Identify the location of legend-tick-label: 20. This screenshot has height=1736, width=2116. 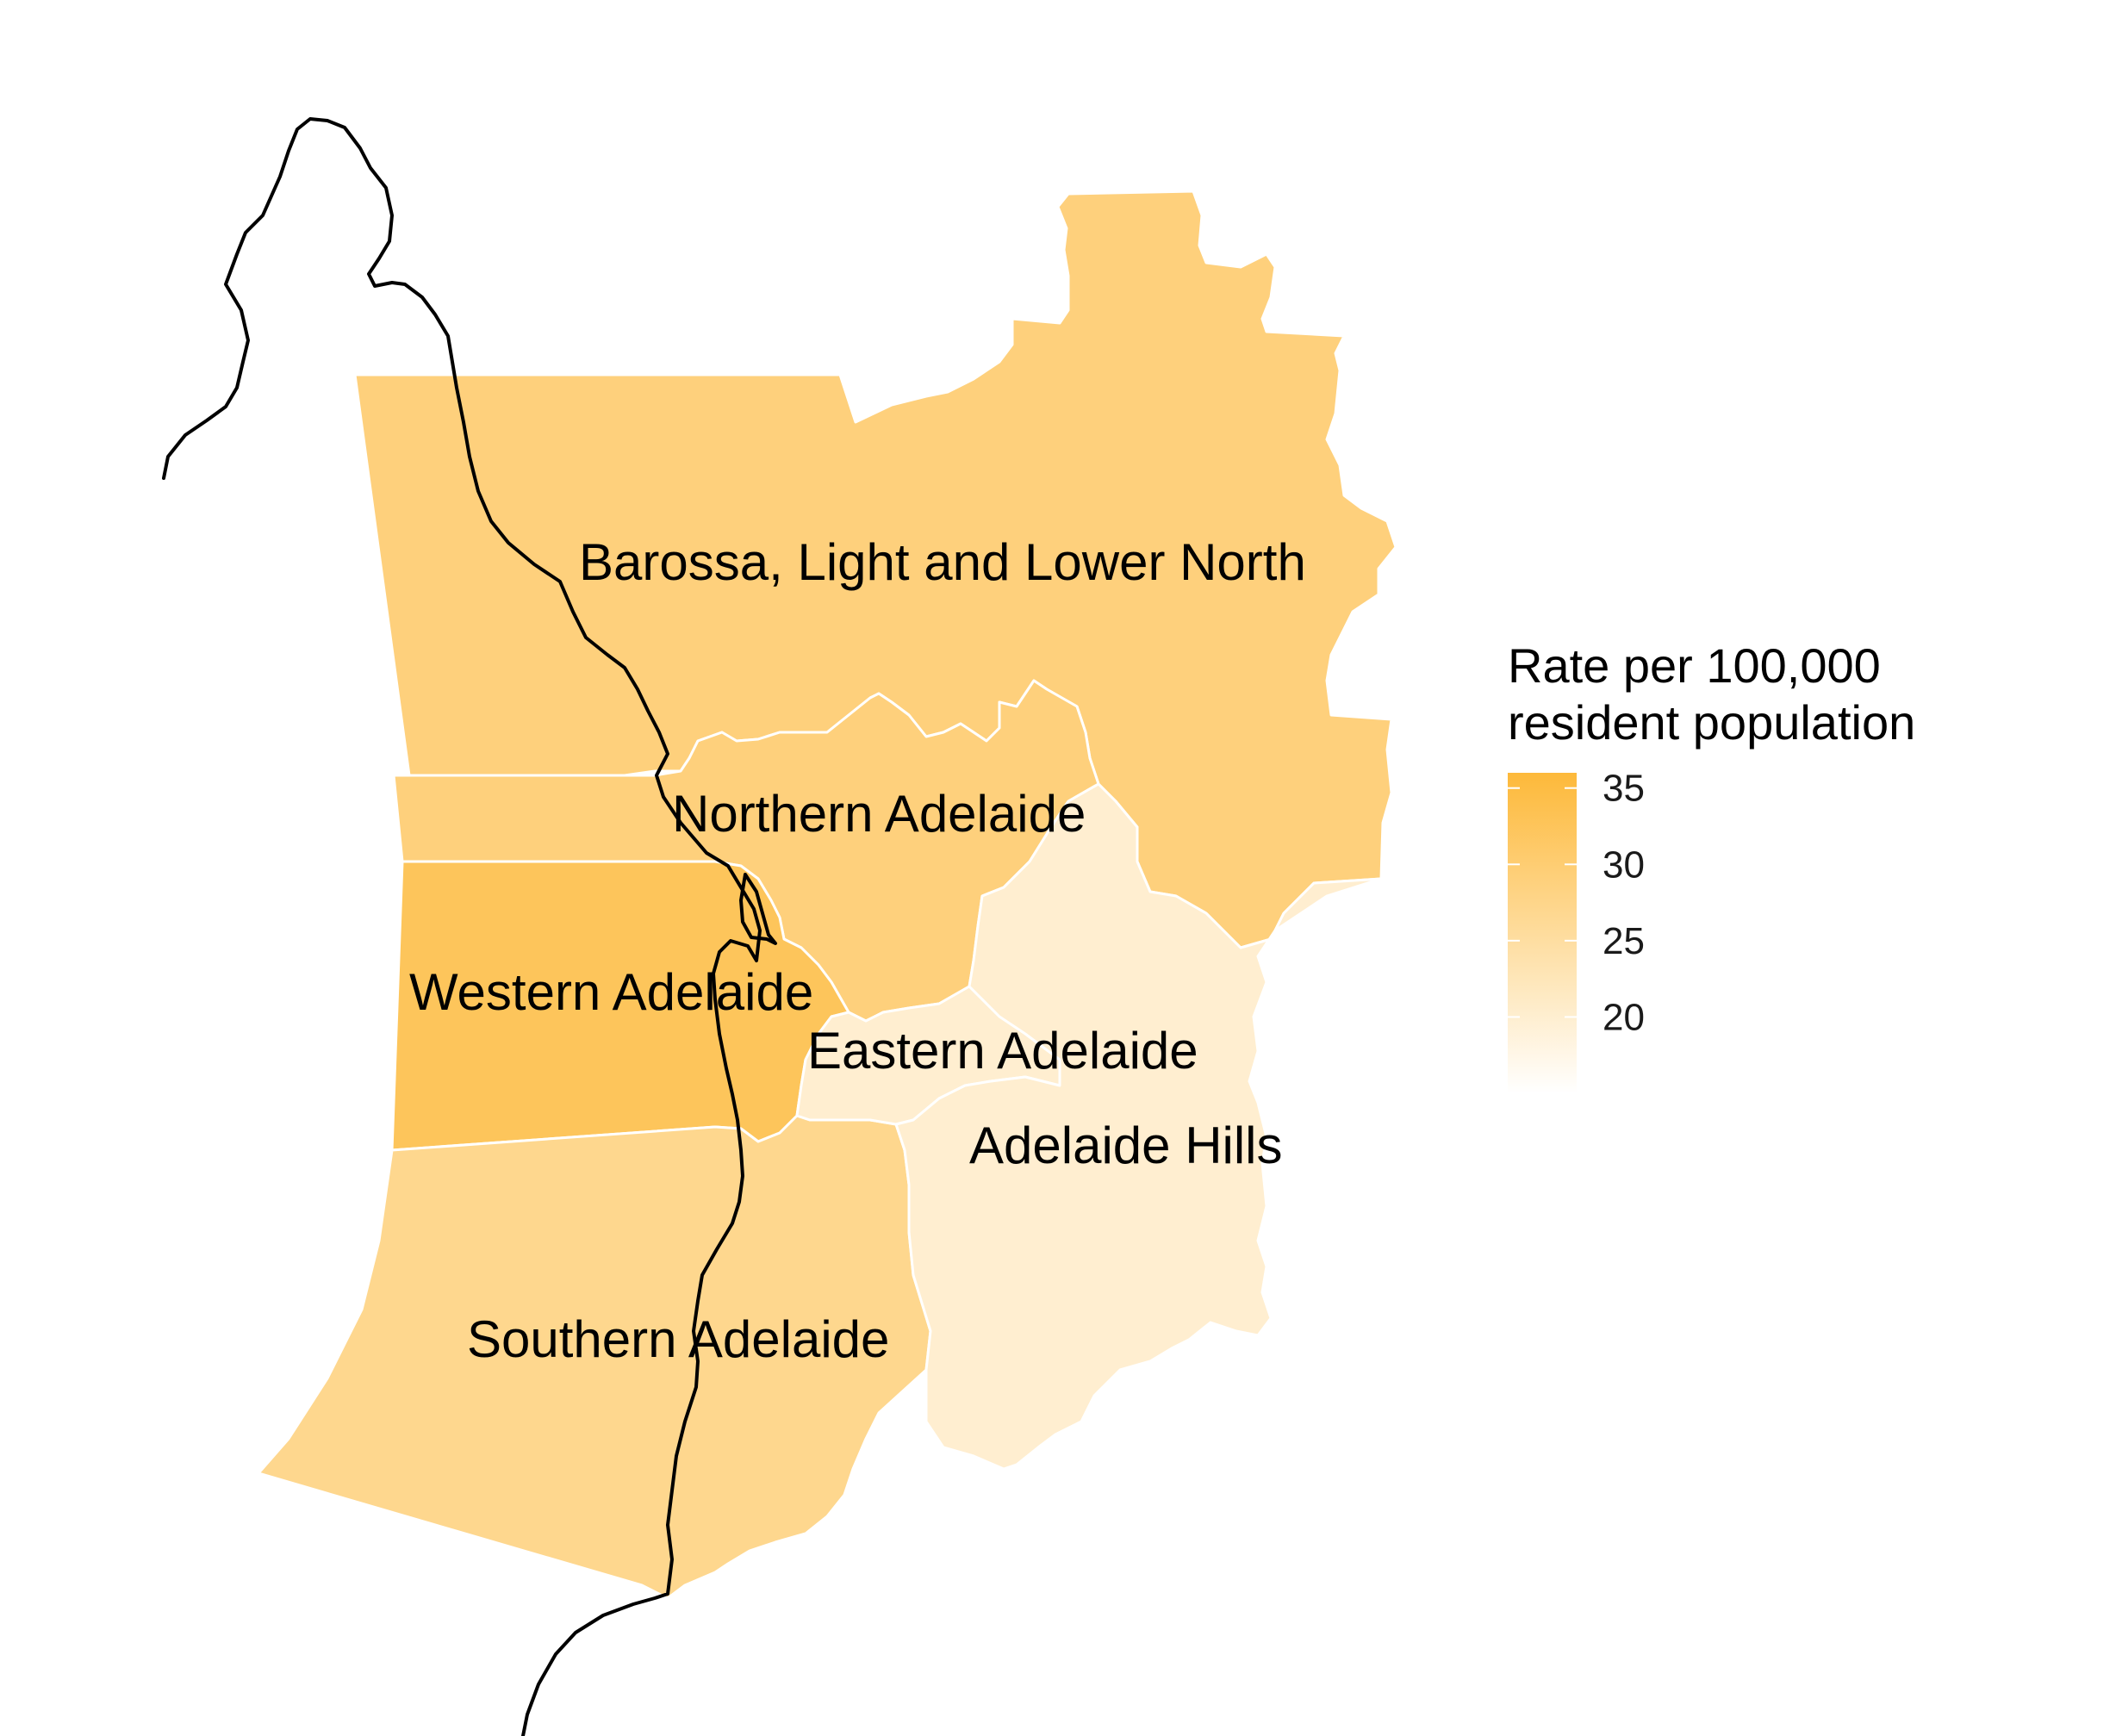
(1624, 1017).